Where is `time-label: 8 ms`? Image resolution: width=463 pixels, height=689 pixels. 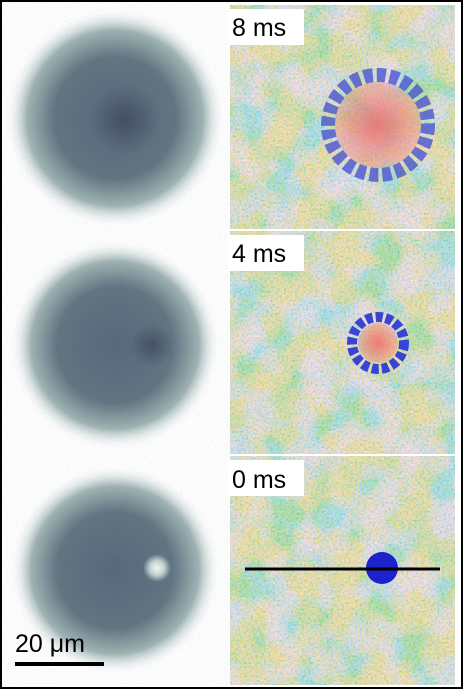
time-label: 8 ms is located at coordinates (259, 28).